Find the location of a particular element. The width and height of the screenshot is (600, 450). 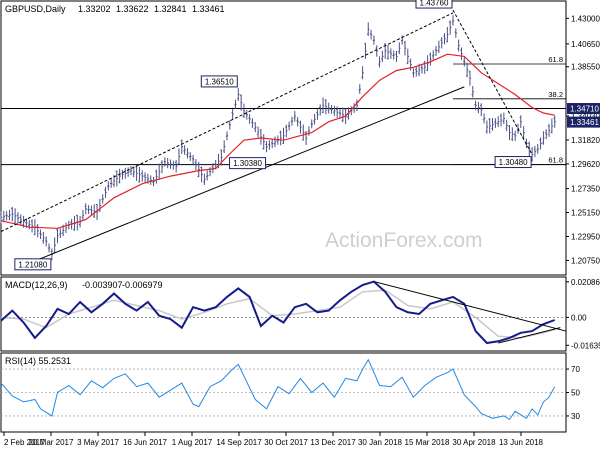

watermark-text: ActionForex.com is located at coordinates (404, 240).